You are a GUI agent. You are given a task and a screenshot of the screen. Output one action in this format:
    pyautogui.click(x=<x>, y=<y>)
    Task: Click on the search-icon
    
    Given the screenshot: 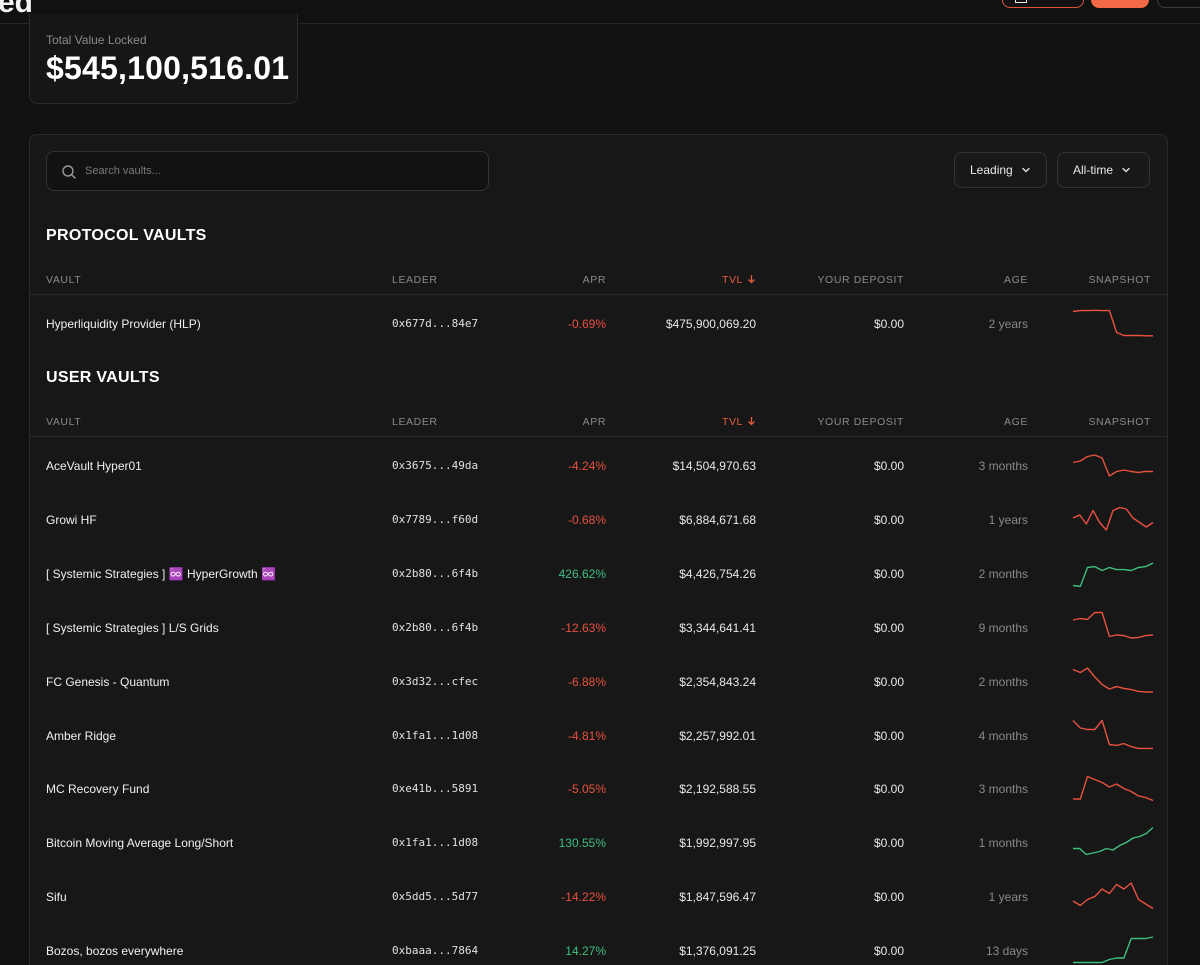 What is the action you would take?
    pyautogui.click(x=69, y=172)
    